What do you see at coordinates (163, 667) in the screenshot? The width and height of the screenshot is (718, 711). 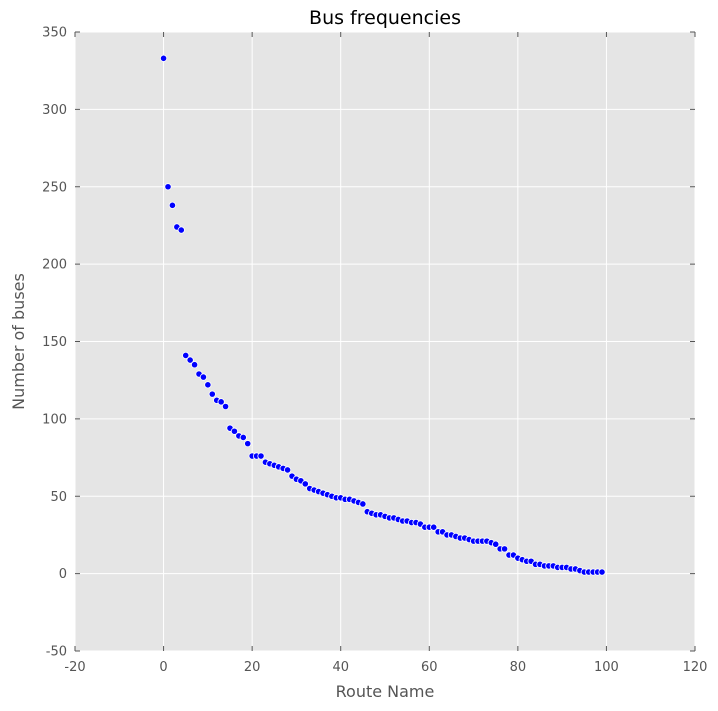 I see `x-tick-label: 0` at bounding box center [163, 667].